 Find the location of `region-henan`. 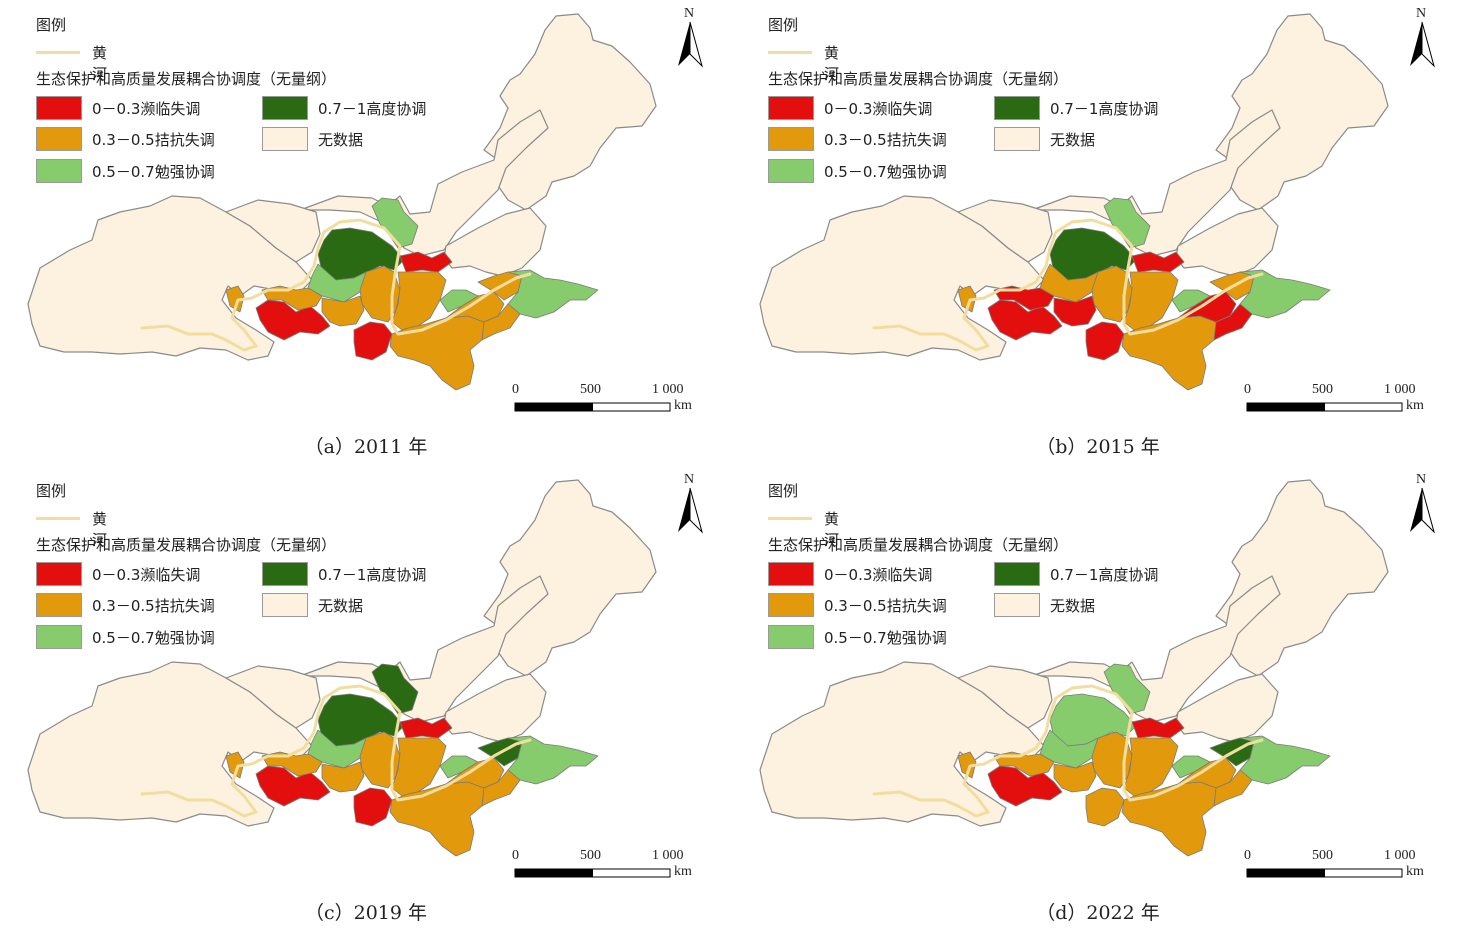

region-henan is located at coordinates (437, 819).